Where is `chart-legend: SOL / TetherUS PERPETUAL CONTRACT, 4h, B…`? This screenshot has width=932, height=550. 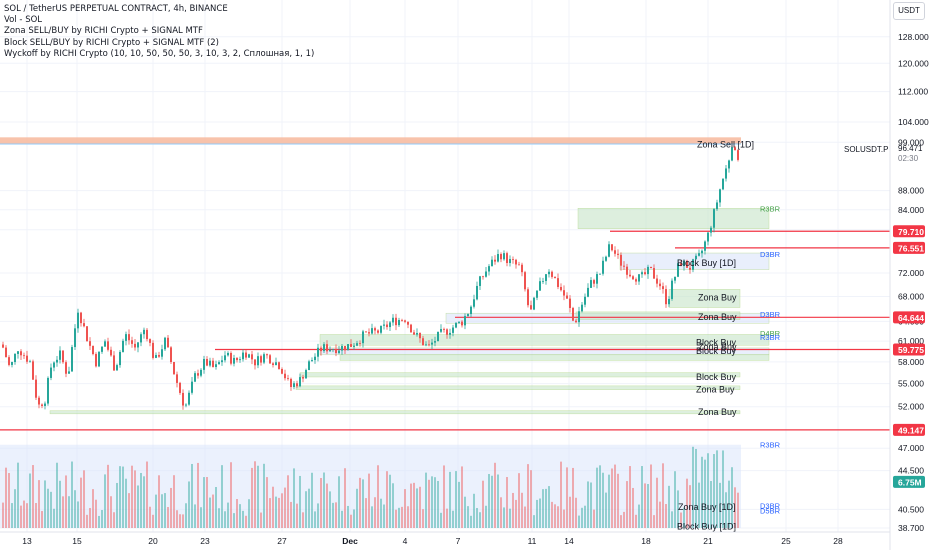
chart-legend: SOL / TetherUS PERPETUAL CONTRACT, 4h, B… is located at coordinates (159, 32).